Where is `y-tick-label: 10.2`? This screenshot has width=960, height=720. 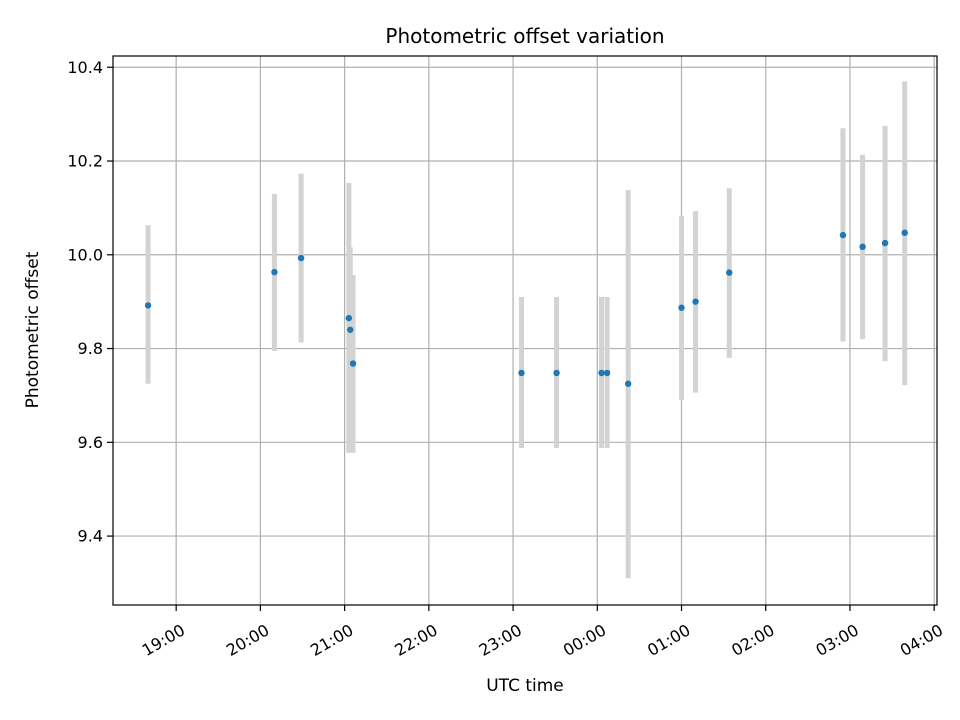
y-tick-label: 10.2 is located at coordinates (85, 161).